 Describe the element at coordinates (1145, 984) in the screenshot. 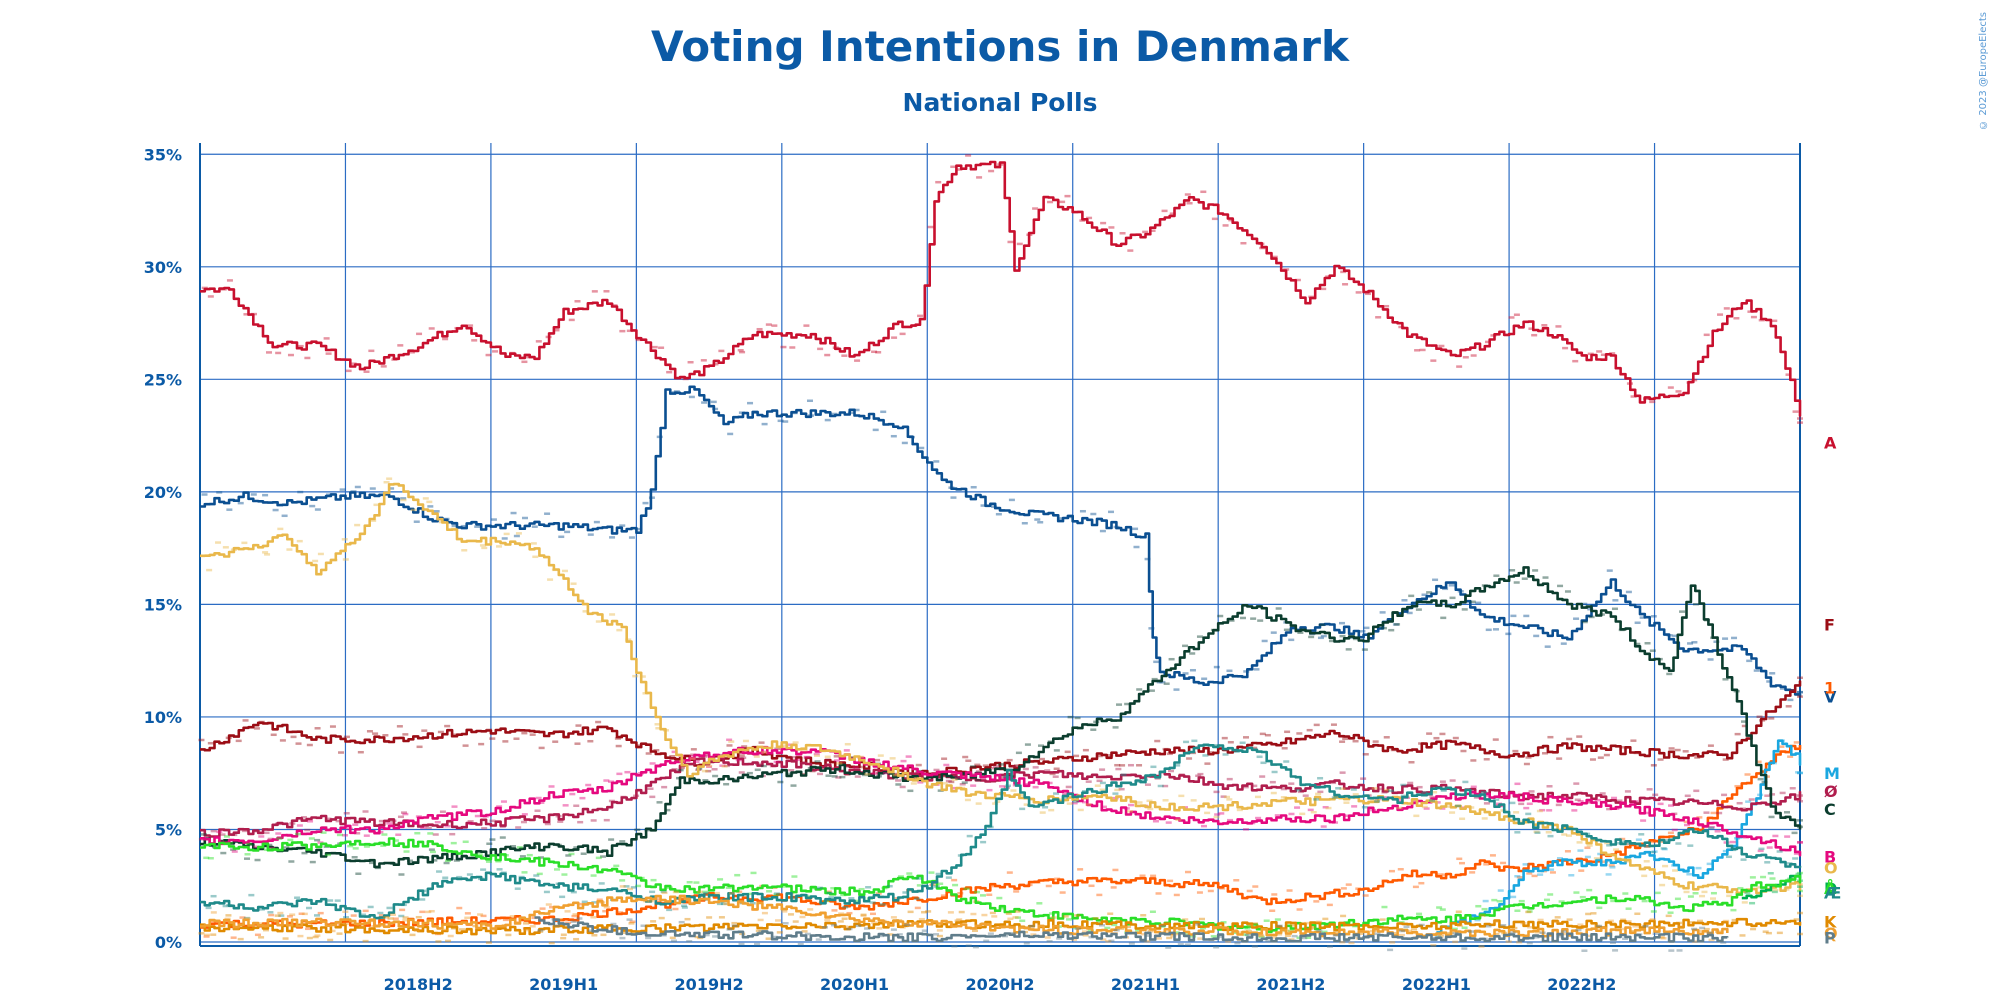

I see `x-tick-label: 2021H1` at that location.